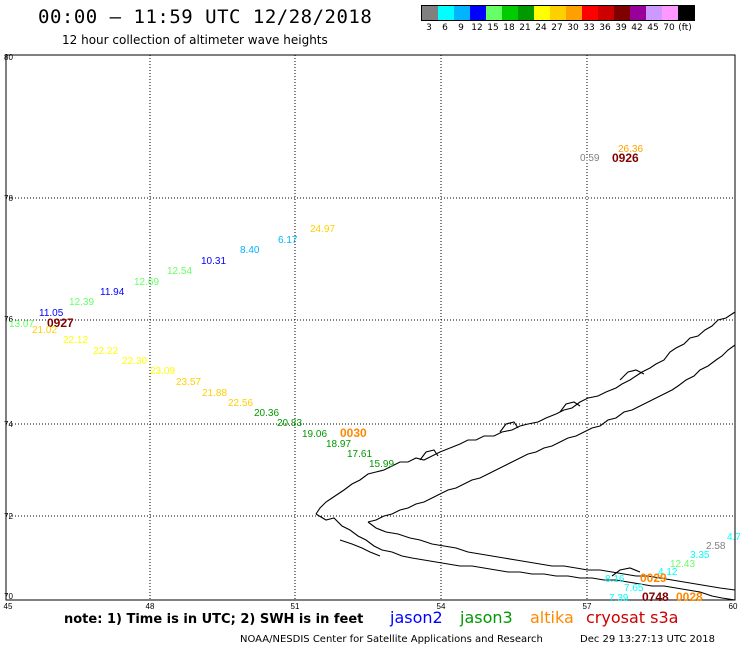  What do you see at coordinates (51, 313) in the screenshot?
I see `wave-height-label: 11.05` at bounding box center [51, 313].